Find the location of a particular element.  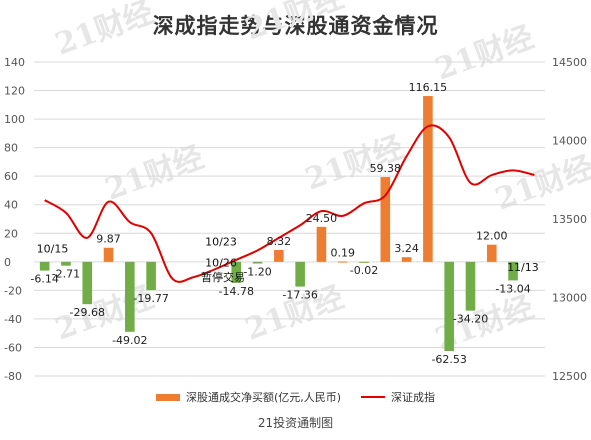

y-right-tick-label: 12500 is located at coordinates (569, 376).